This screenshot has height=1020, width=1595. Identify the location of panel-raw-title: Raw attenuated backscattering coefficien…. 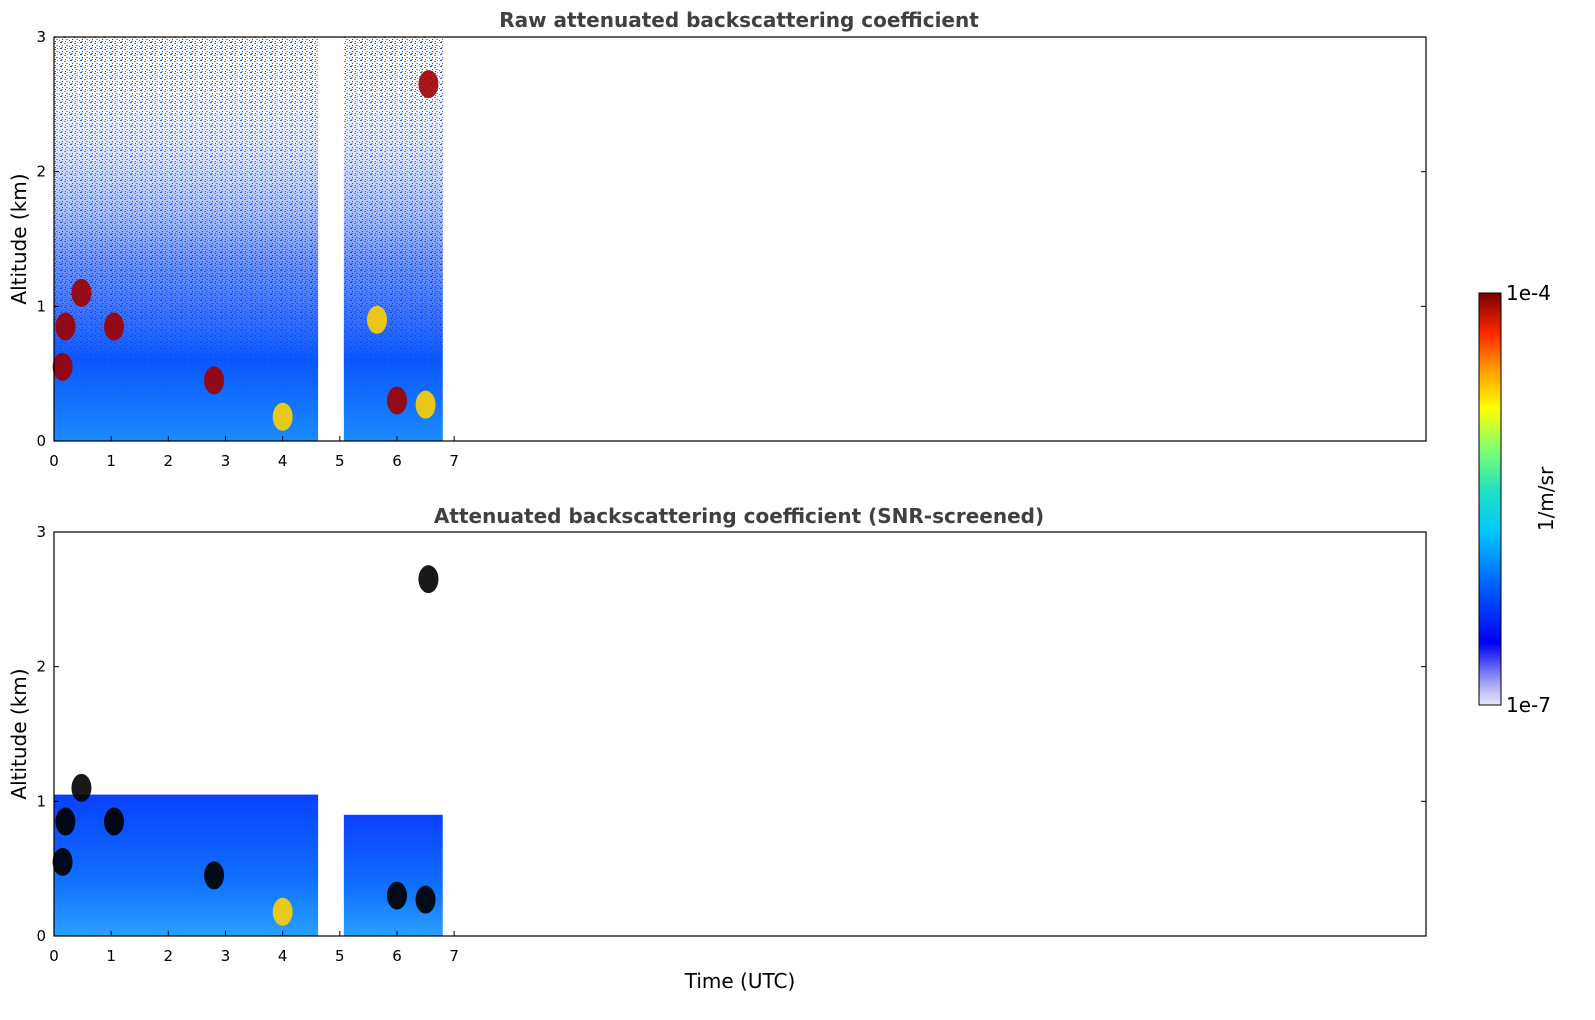
(739, 20).